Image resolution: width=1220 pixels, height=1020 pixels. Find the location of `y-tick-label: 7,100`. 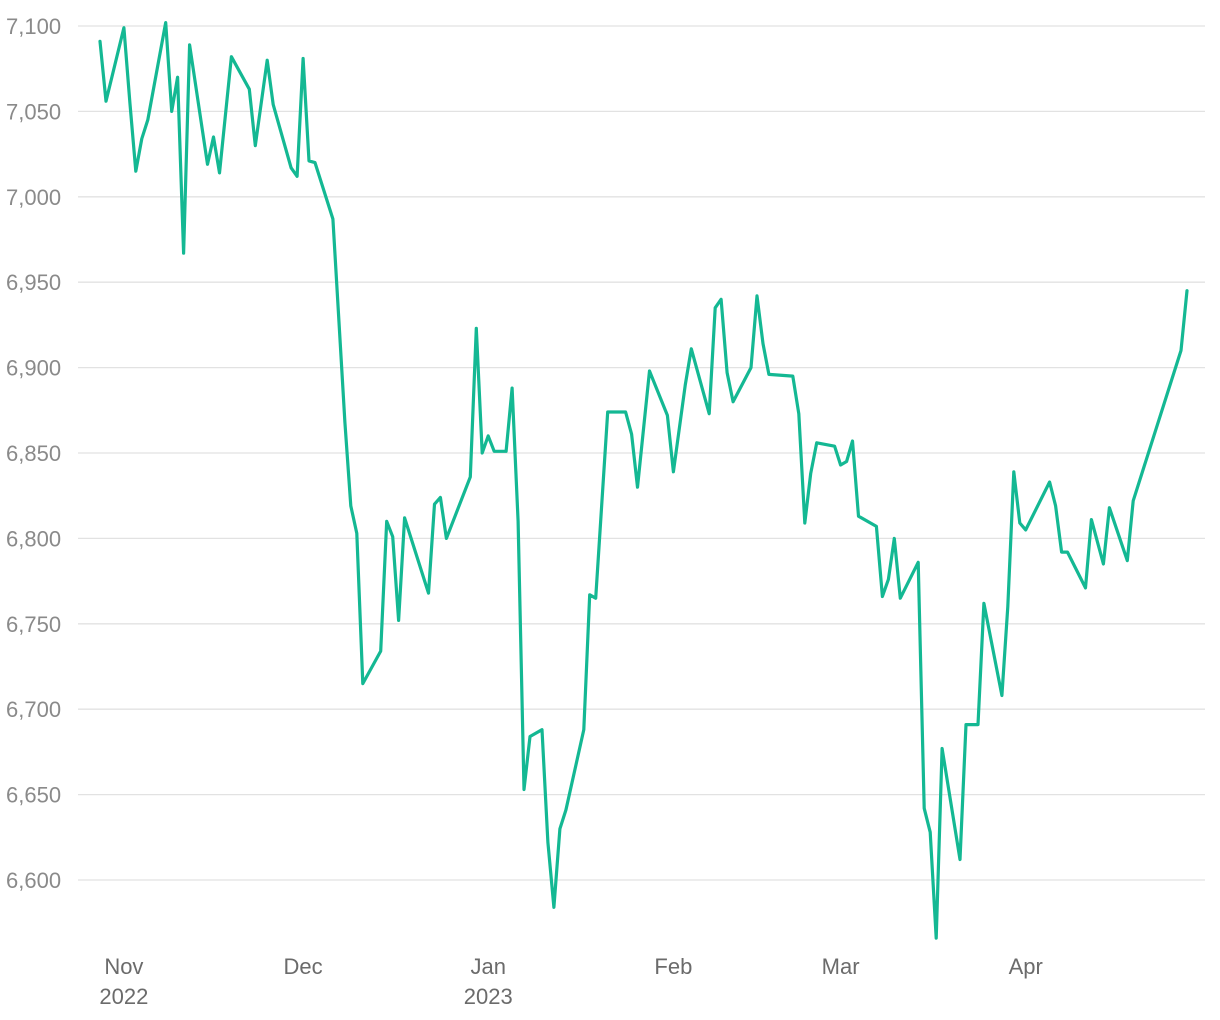

y-tick-label: 7,100 is located at coordinates (33, 26).